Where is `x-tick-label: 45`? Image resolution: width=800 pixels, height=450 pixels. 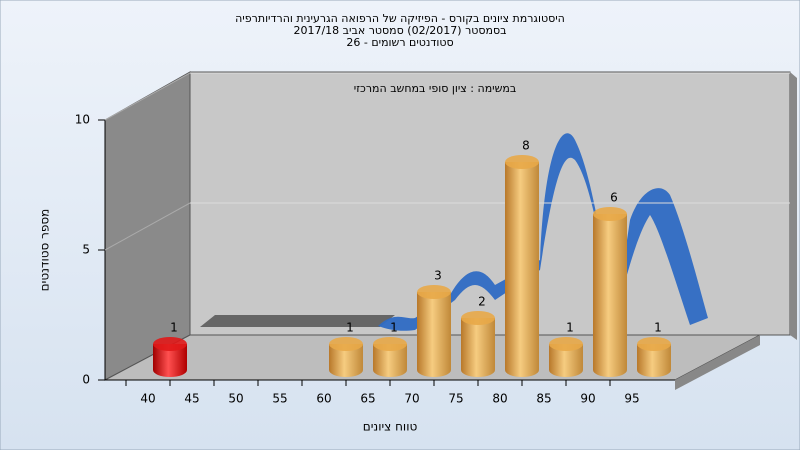
x-tick-label: 45 is located at coordinates (191, 399).